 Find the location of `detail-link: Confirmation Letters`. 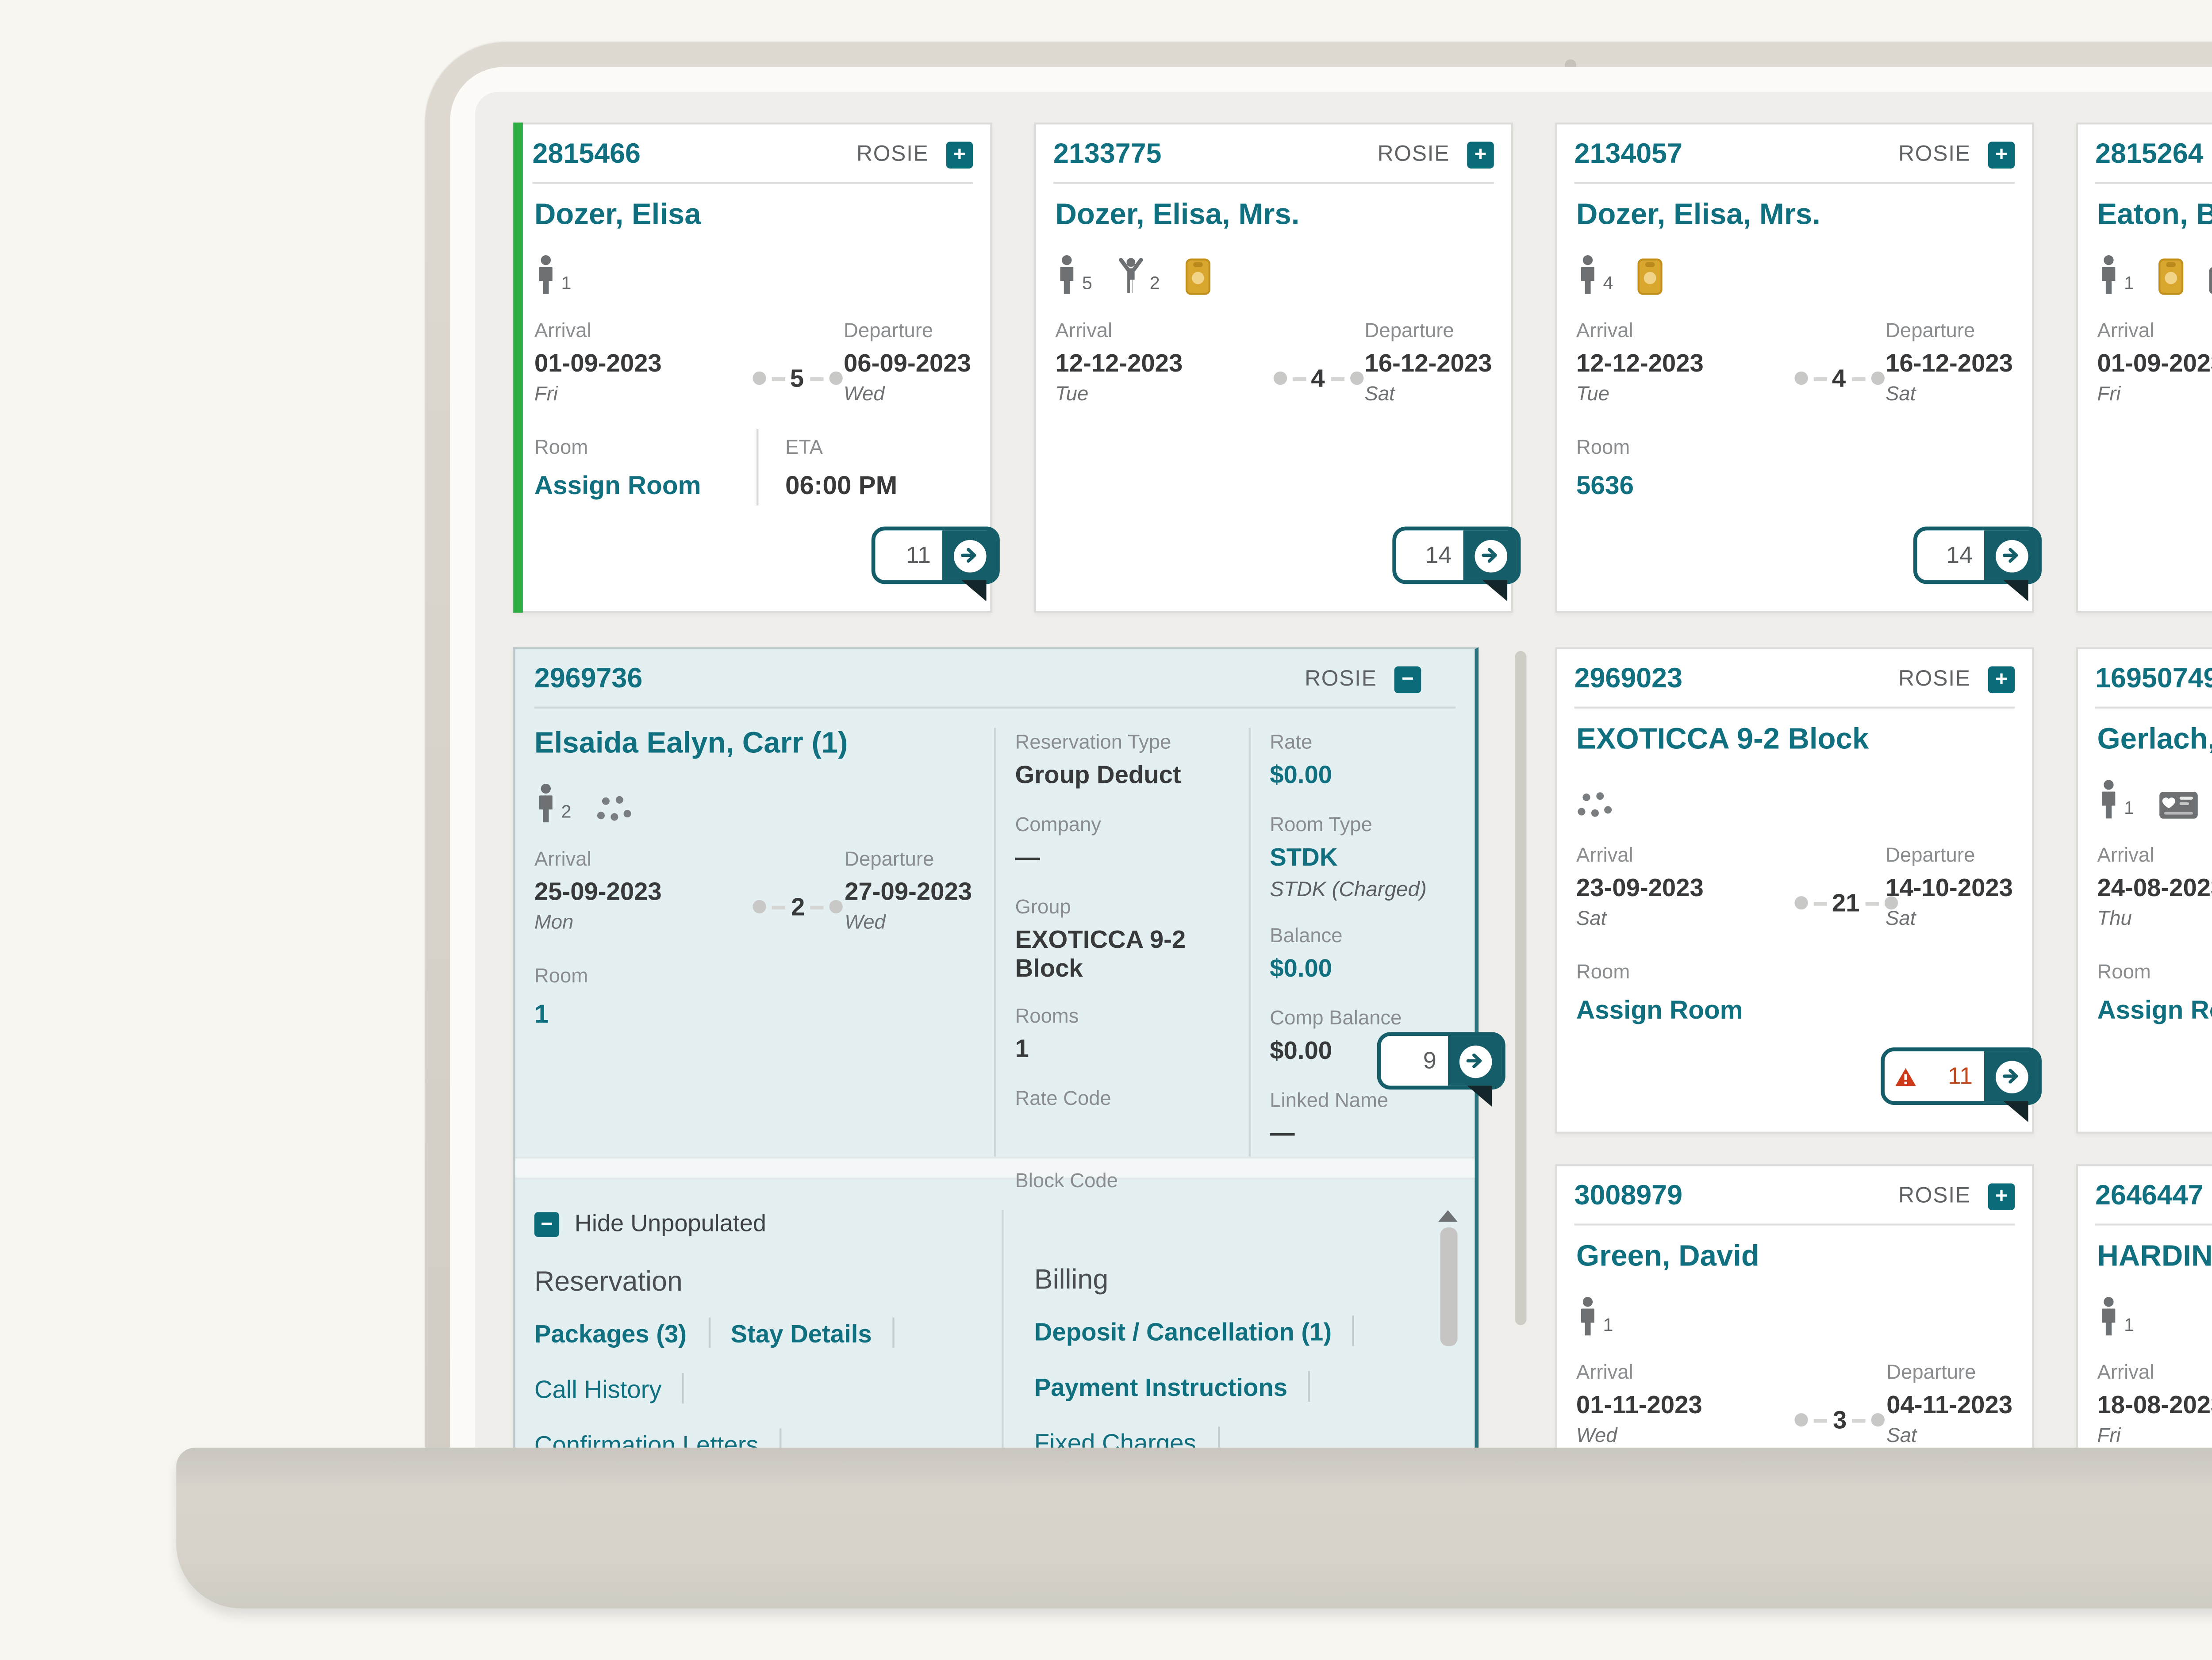

detail-link: Confirmation Letters is located at coordinates (646, 1438).